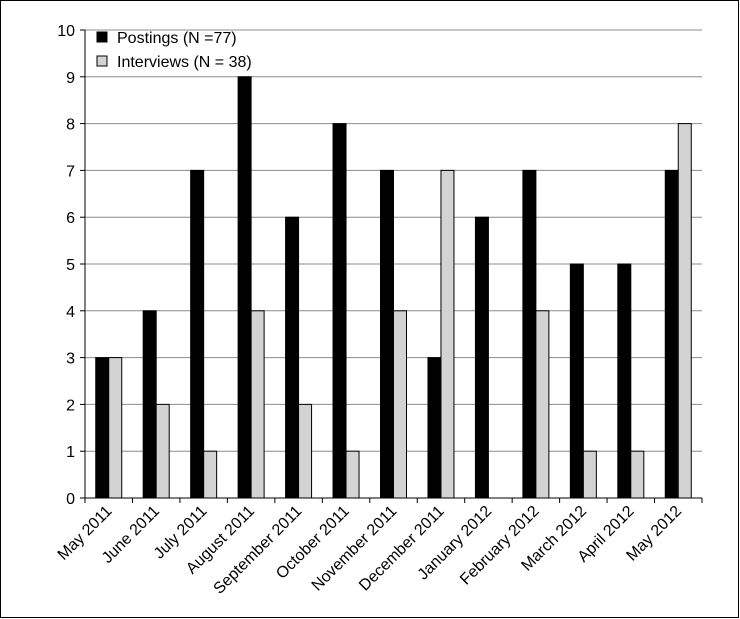 The height and width of the screenshot is (619, 740). I want to click on y-tick-label-4: 4, so click(70, 312).